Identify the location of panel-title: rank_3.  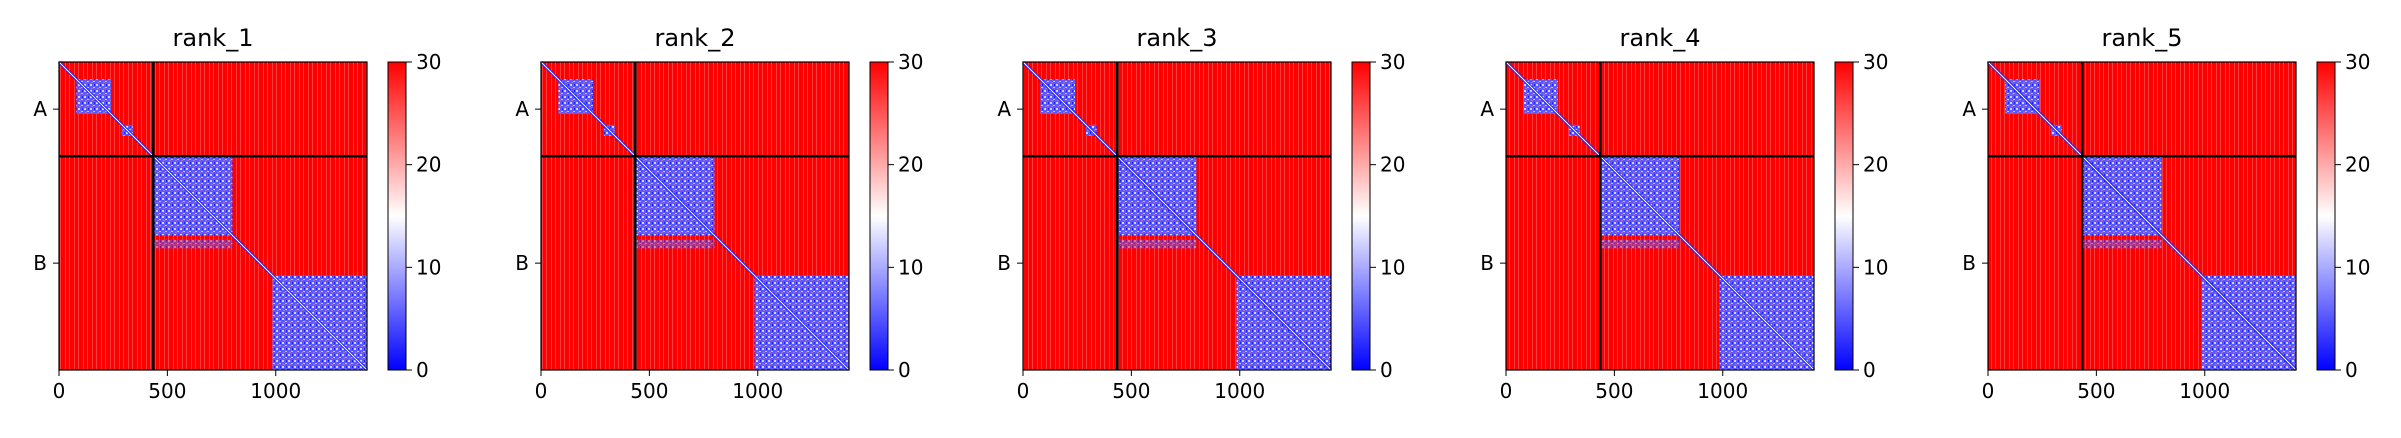
(1177, 38).